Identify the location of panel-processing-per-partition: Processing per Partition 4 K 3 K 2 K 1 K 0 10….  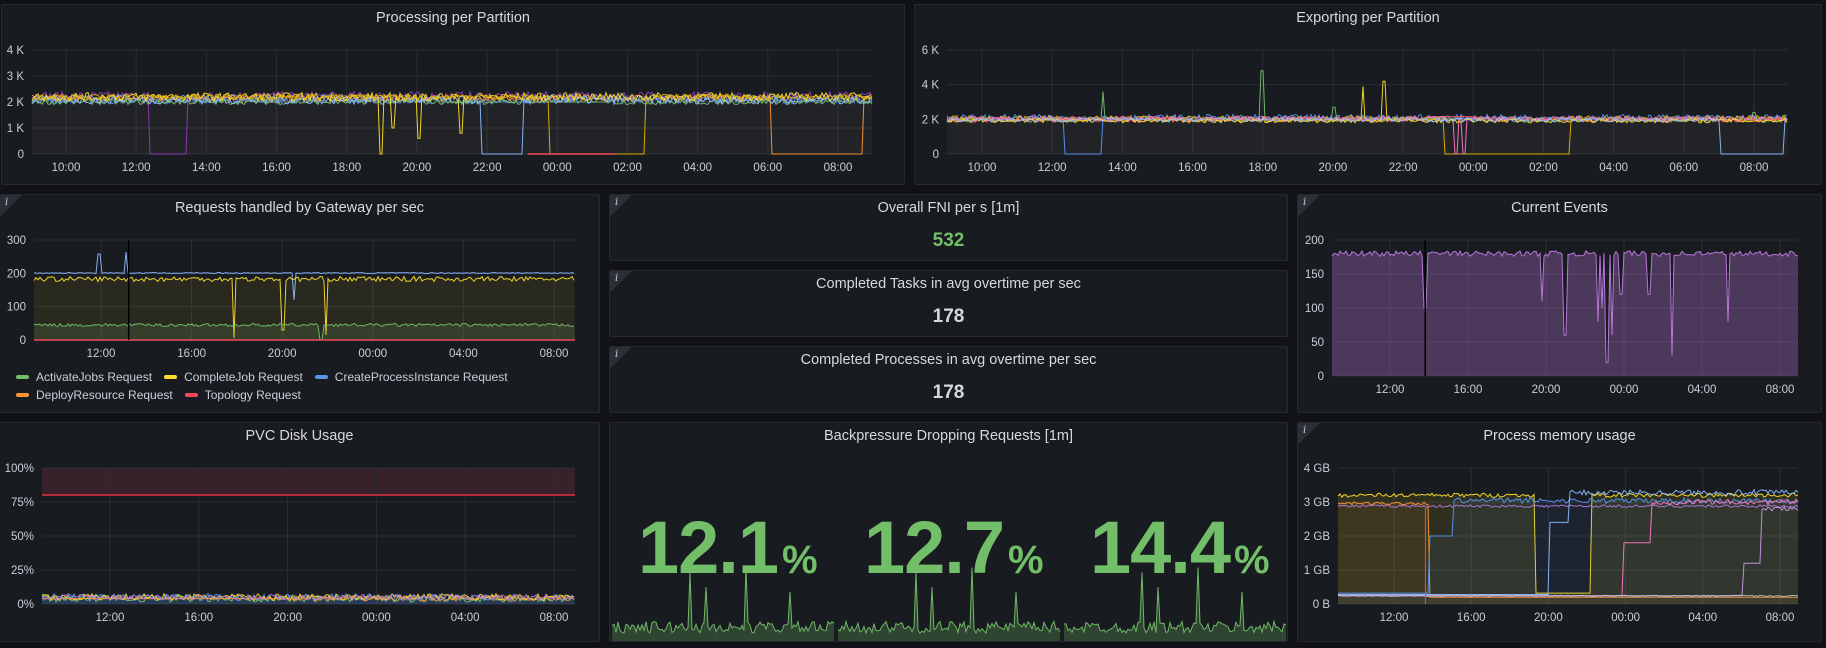
(453, 94).